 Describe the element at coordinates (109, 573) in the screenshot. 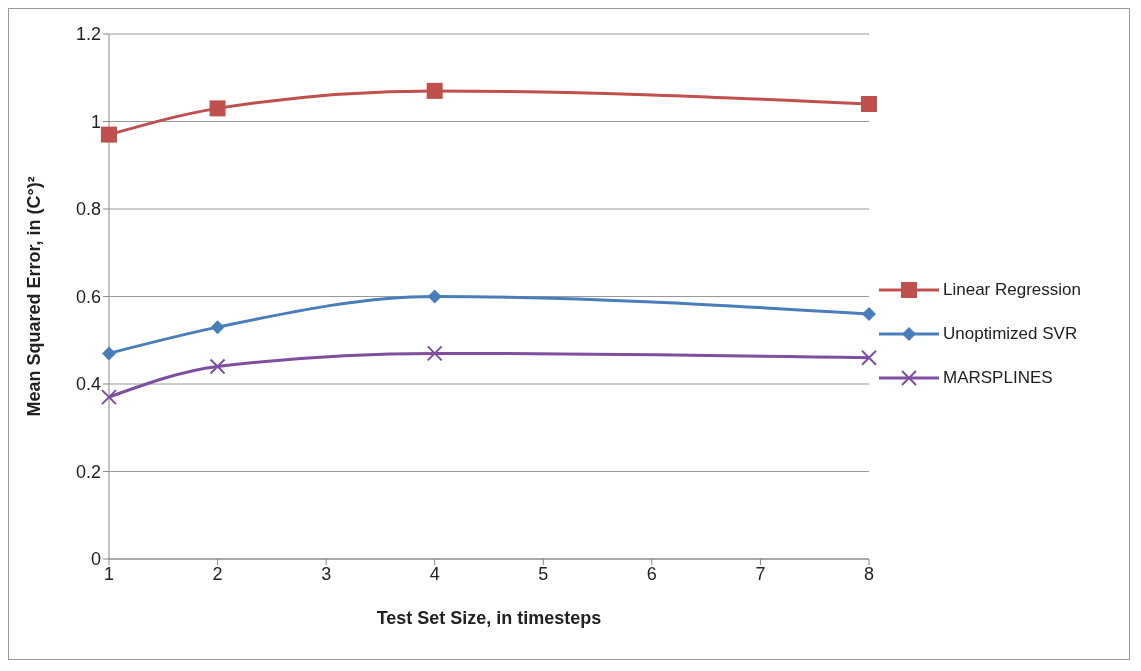

I see `x-tick-label: 1` at that location.